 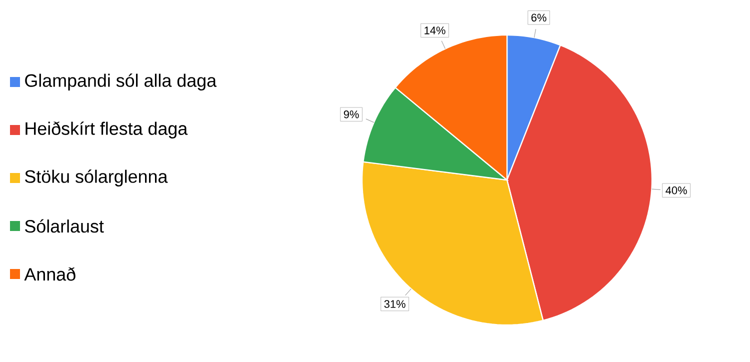 What do you see at coordinates (50, 274) in the screenshot?
I see `legend-label: Annað` at bounding box center [50, 274].